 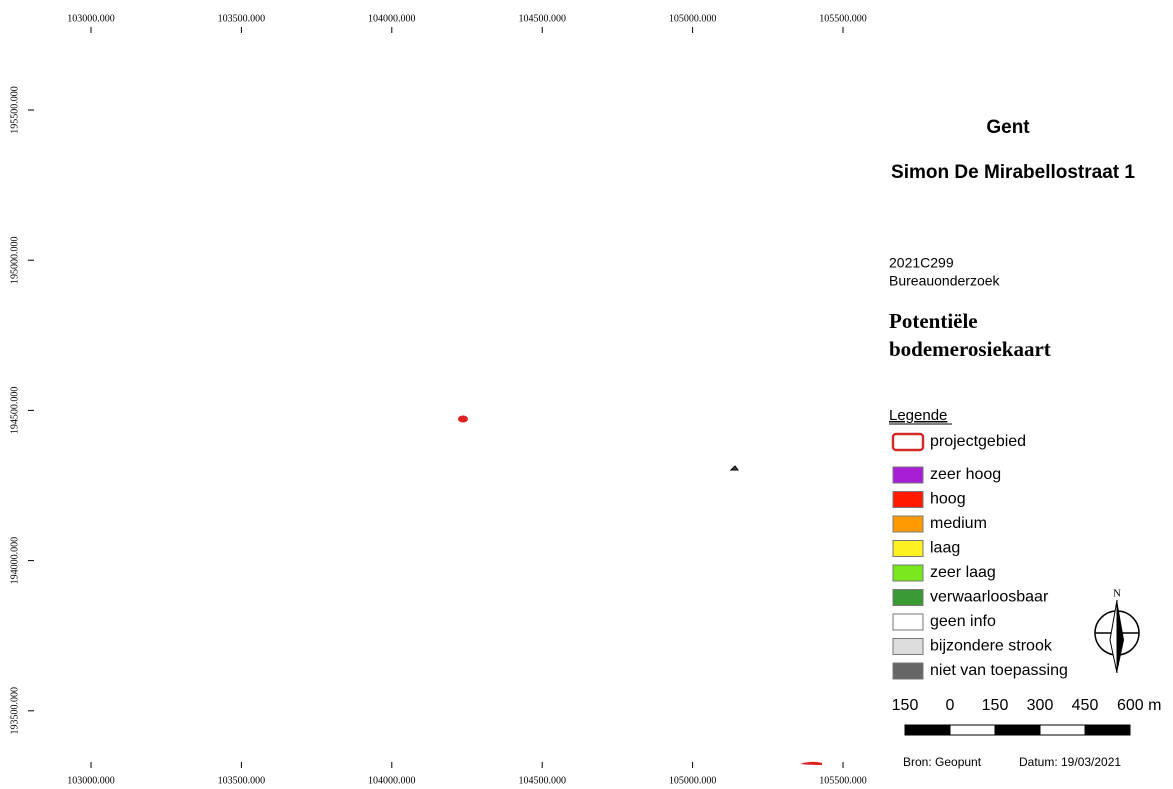 What do you see at coordinates (1040, 705) in the screenshot?
I see `scale-label: 300` at bounding box center [1040, 705].